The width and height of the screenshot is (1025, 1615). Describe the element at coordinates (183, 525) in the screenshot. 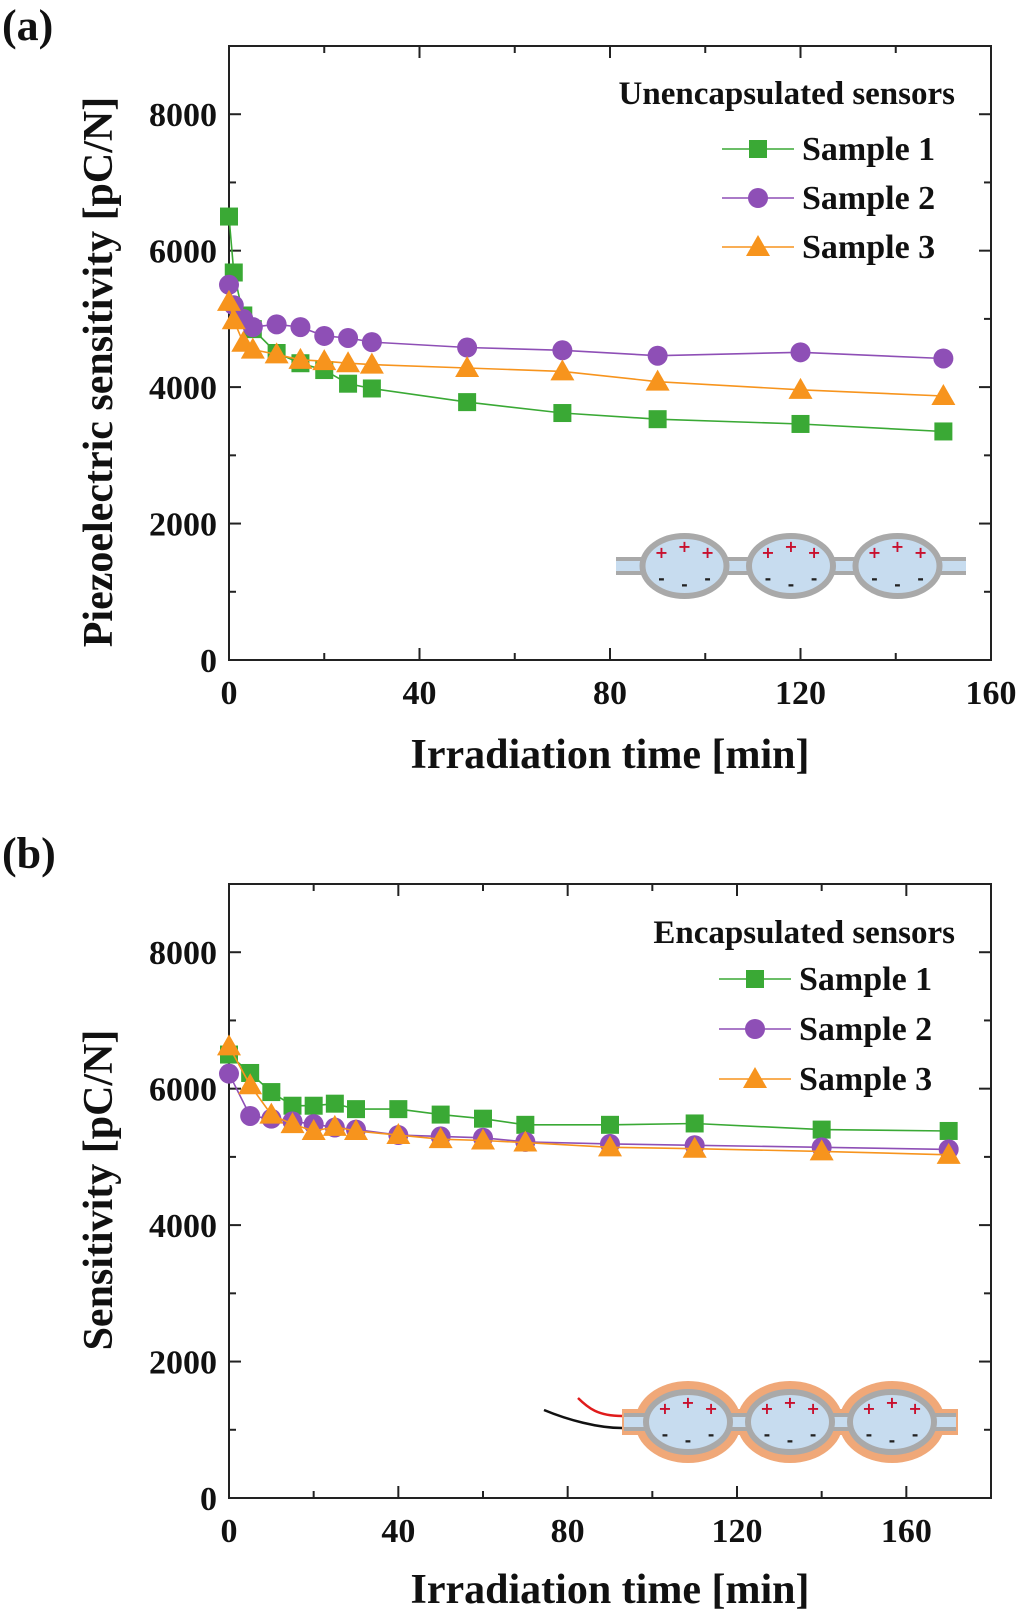

I see `y-tick-label: 2000` at that location.